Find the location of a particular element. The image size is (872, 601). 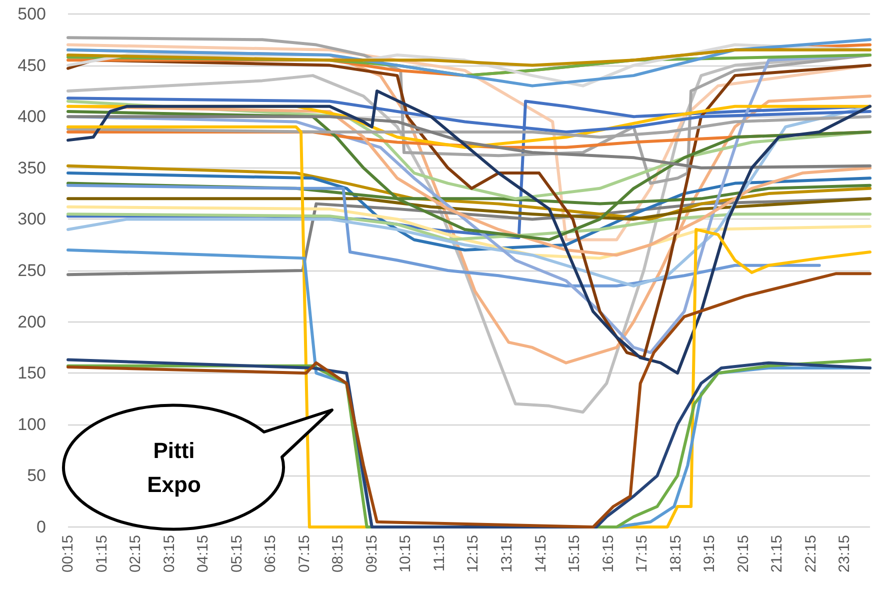

y-tick-label: 500 is located at coordinates (32, 14).